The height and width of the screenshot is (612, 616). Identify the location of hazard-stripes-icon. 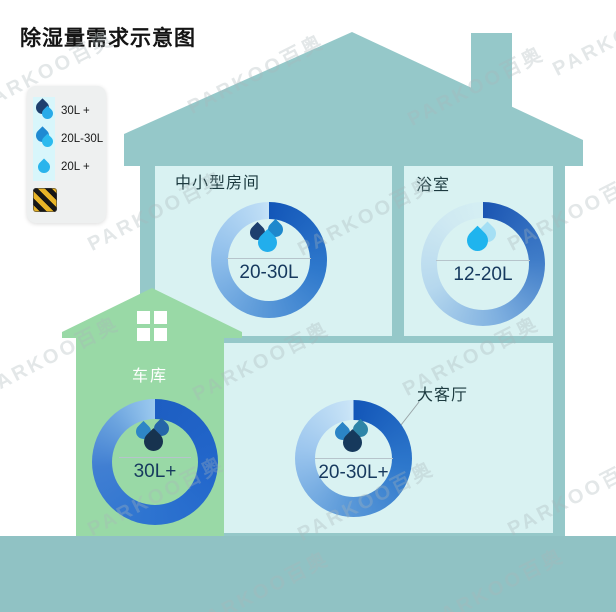
(45, 200).